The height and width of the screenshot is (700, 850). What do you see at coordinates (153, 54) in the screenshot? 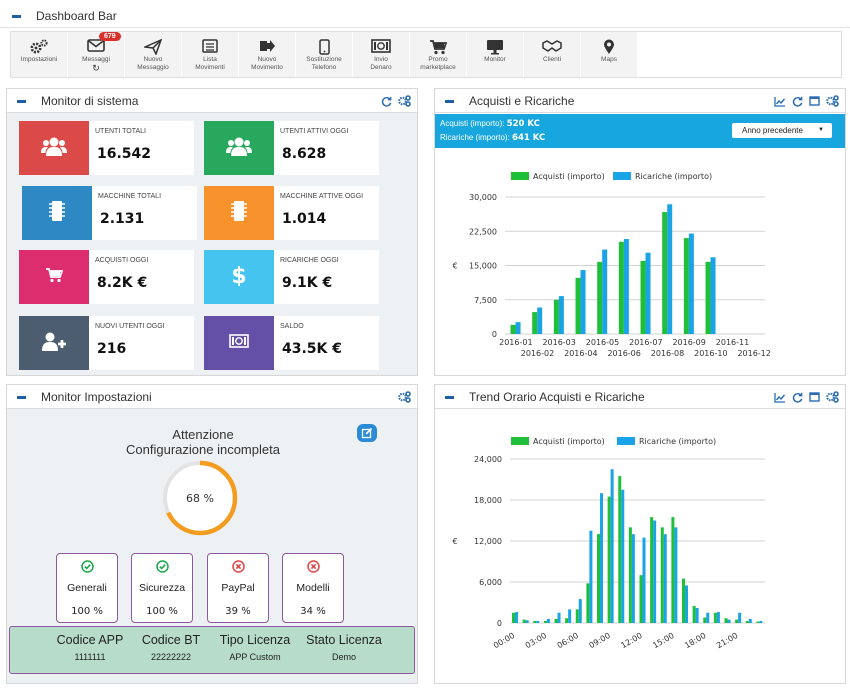
I see `toolbar-item-nuovo: Nuovo Messaggio` at bounding box center [153, 54].